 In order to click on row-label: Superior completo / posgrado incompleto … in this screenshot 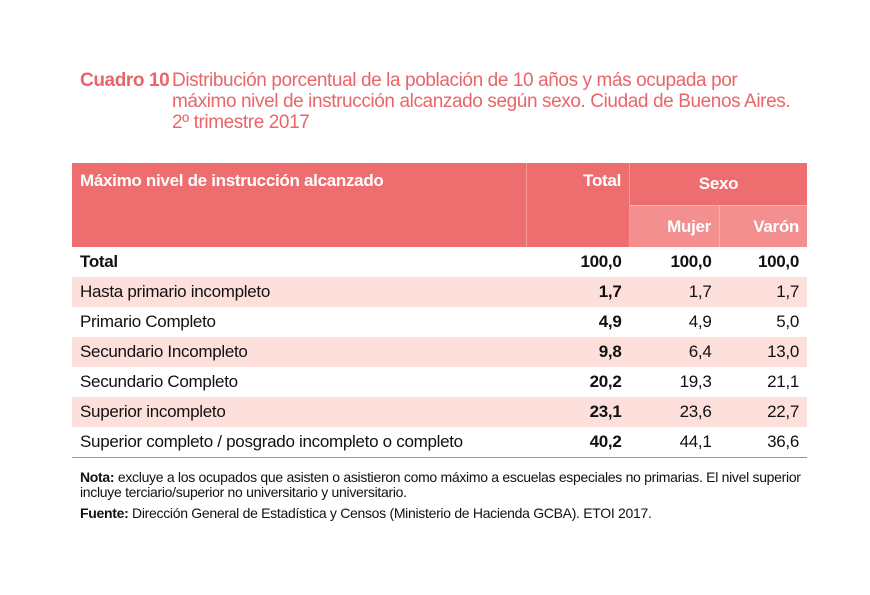, I will do `click(299, 442)`.